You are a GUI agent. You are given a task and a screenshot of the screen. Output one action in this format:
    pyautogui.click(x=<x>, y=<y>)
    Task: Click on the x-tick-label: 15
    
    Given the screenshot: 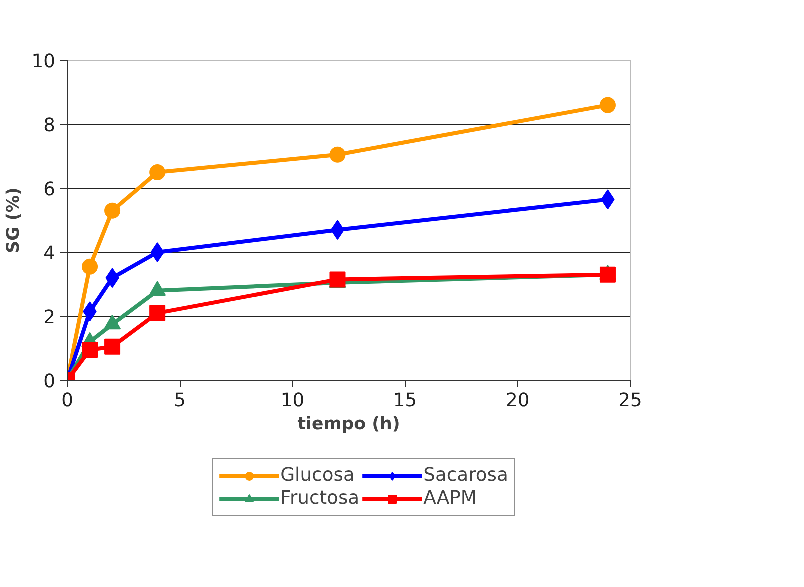 What is the action you would take?
    pyautogui.click(x=405, y=401)
    